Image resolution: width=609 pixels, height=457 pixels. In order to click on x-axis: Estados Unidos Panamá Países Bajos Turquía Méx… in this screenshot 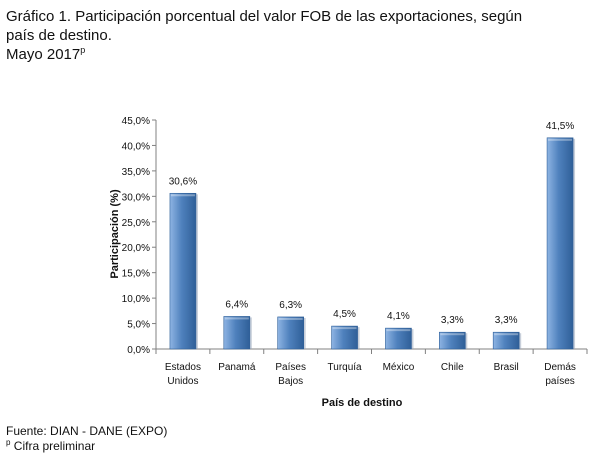, I will do `click(371, 367)`.